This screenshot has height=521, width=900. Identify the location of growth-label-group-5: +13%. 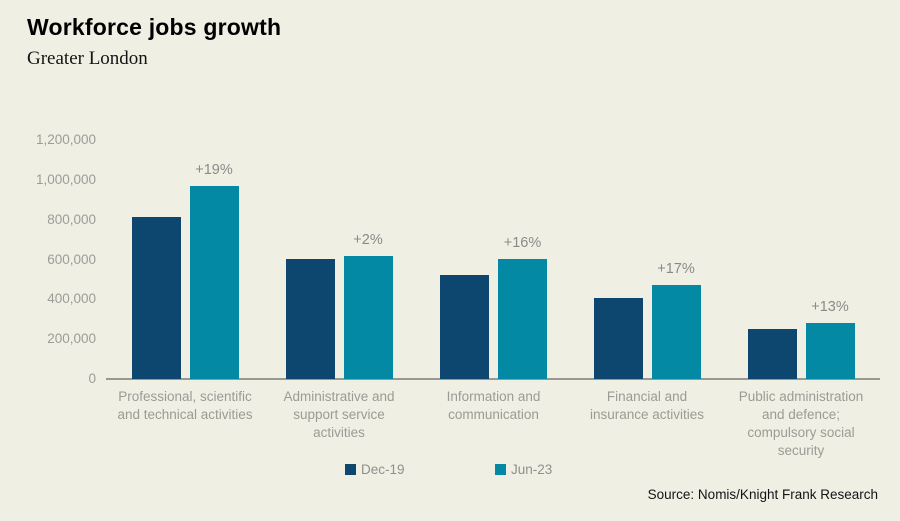
(830, 306).